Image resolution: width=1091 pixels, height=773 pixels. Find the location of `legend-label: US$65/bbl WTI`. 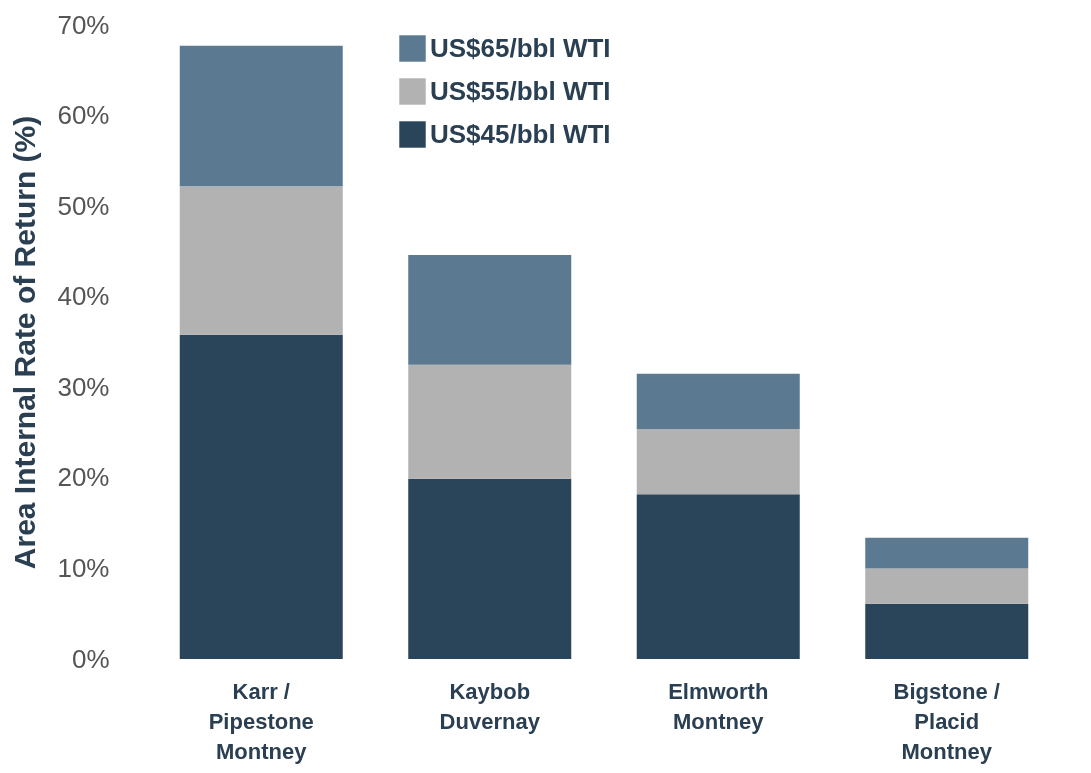

legend-label: US$65/bbl WTI is located at coordinates (520, 47).